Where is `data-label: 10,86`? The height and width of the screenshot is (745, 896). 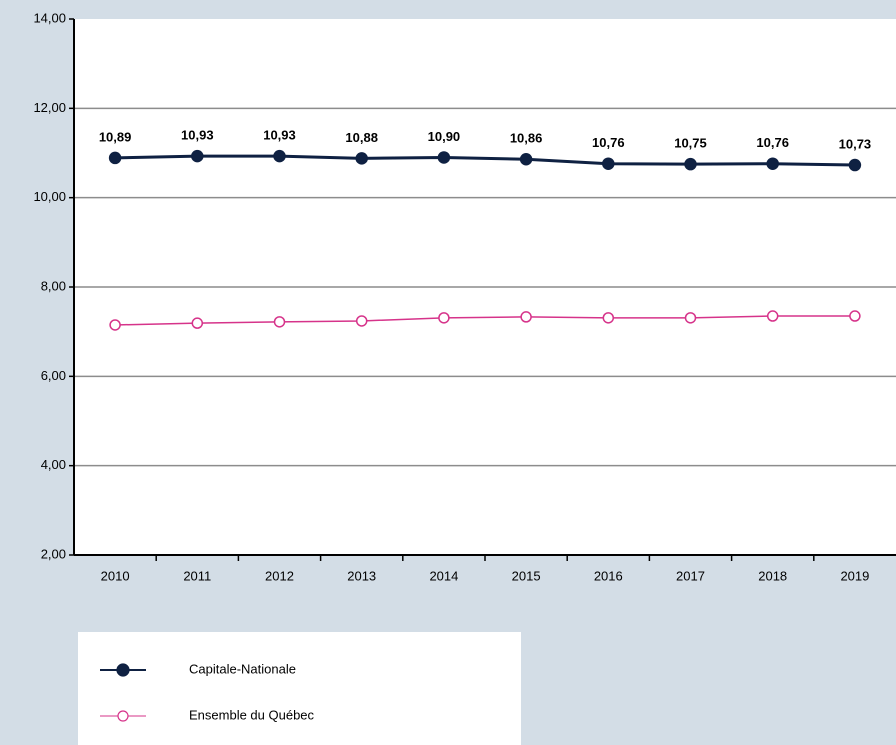
data-label: 10,86 is located at coordinates (526, 138).